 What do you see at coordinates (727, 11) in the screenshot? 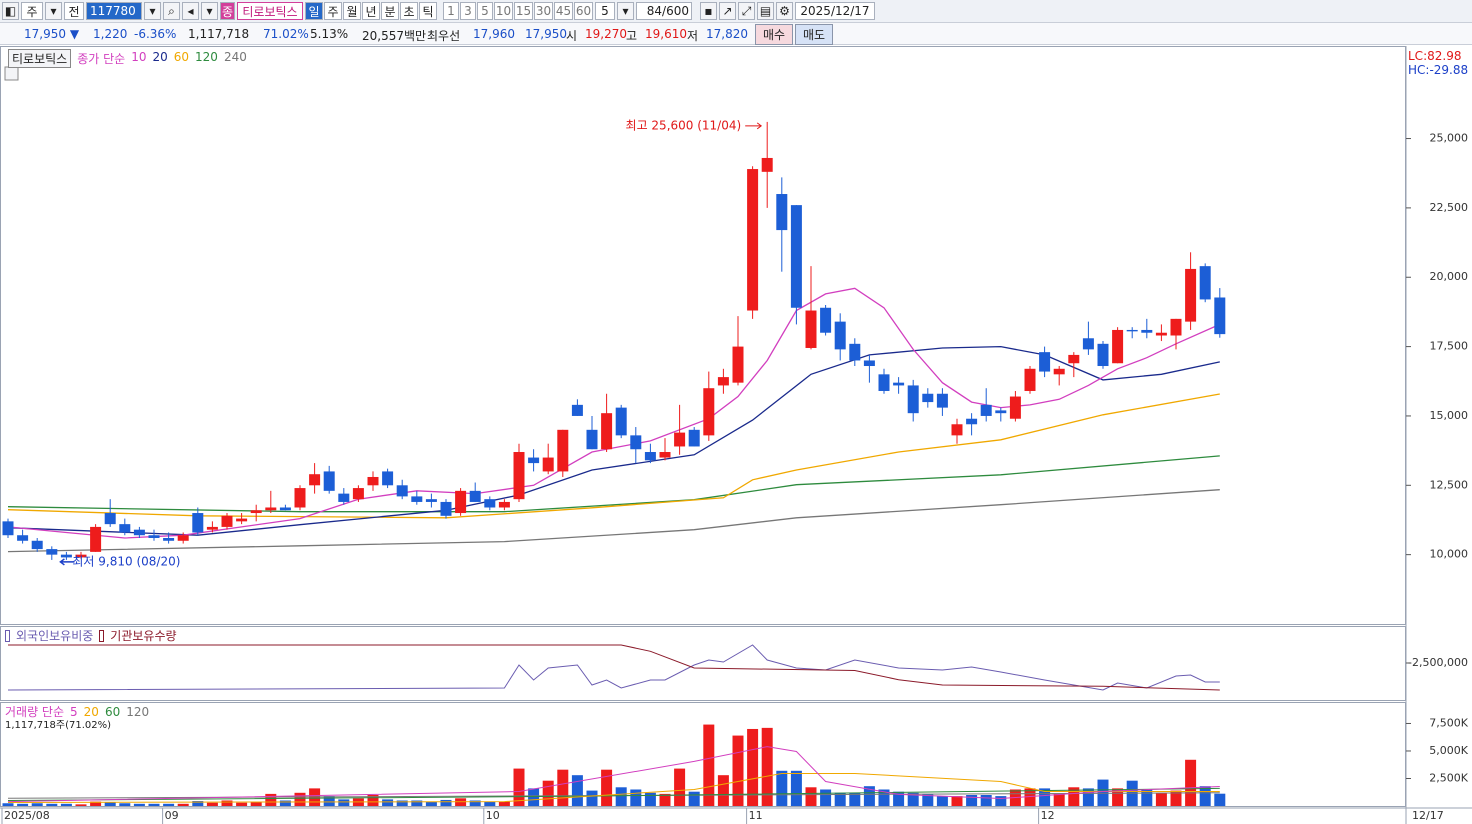
I see `tool-icon: ↗` at bounding box center [727, 11].